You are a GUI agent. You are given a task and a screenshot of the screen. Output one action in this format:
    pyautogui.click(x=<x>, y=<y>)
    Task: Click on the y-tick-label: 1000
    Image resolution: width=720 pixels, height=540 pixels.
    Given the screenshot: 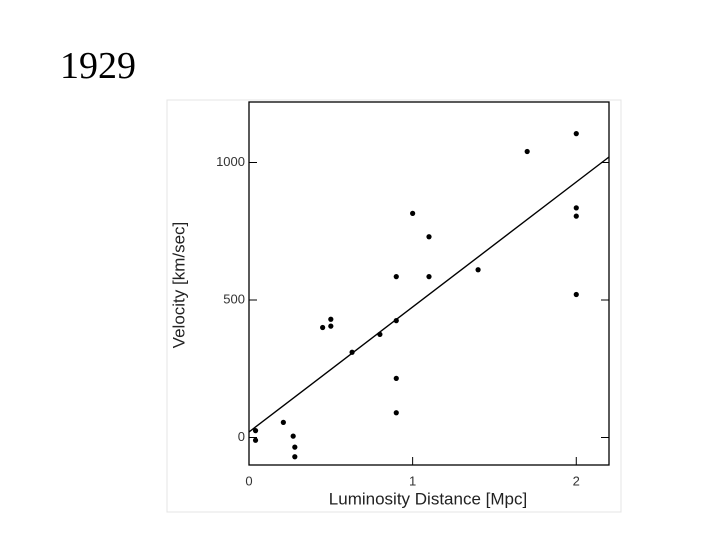 What is the action you would take?
    pyautogui.click(x=230, y=161)
    